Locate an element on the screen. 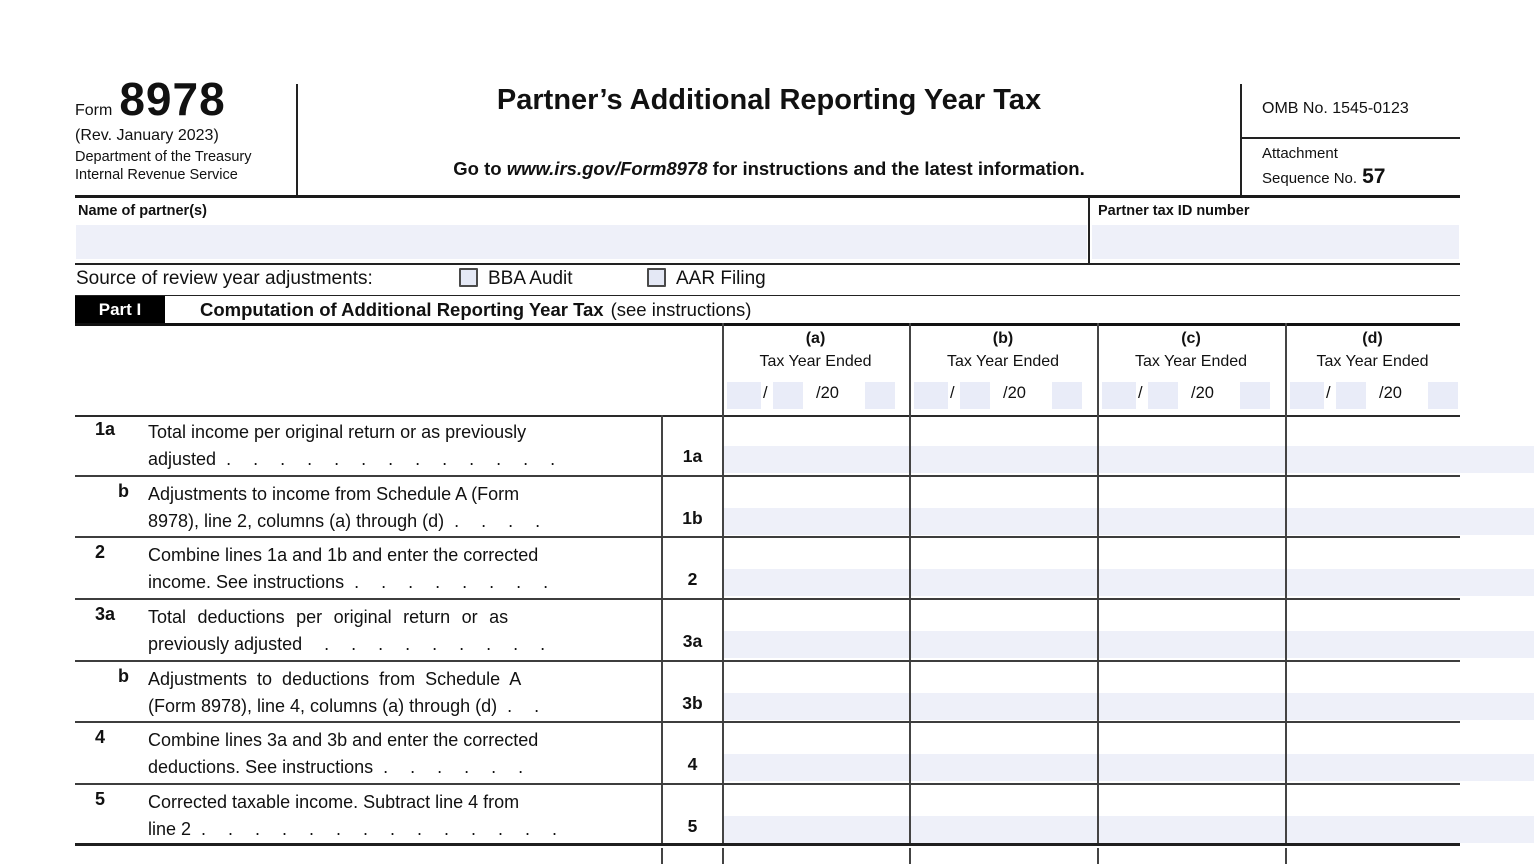  partner-tax-id-input is located at coordinates (1275, 242).